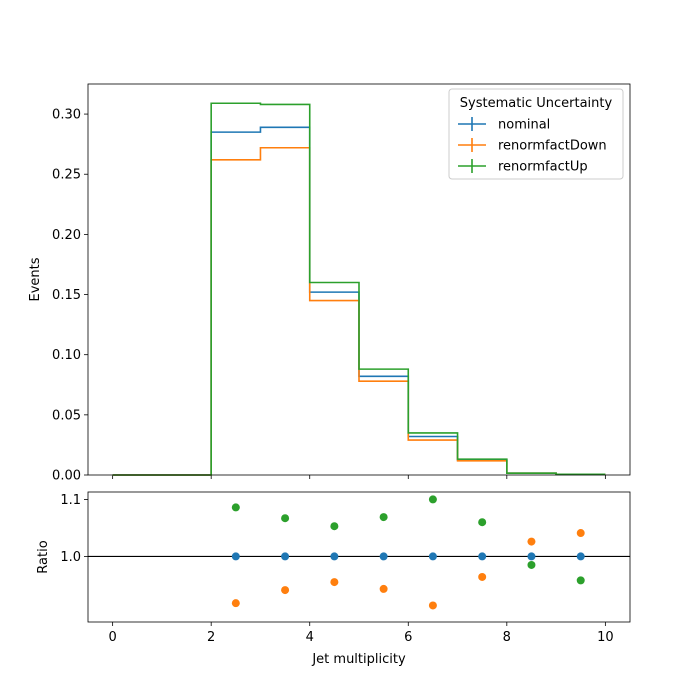  What do you see at coordinates (35, 279) in the screenshot?
I see `y-axis-label: Events` at bounding box center [35, 279].